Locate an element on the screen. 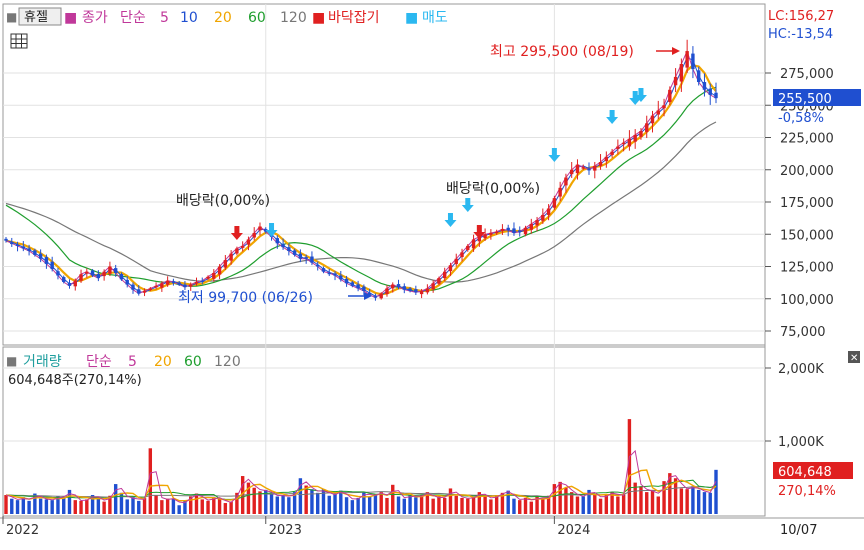 The height and width of the screenshot is (550, 864). price-tick-label: 275,000 is located at coordinates (807, 74).